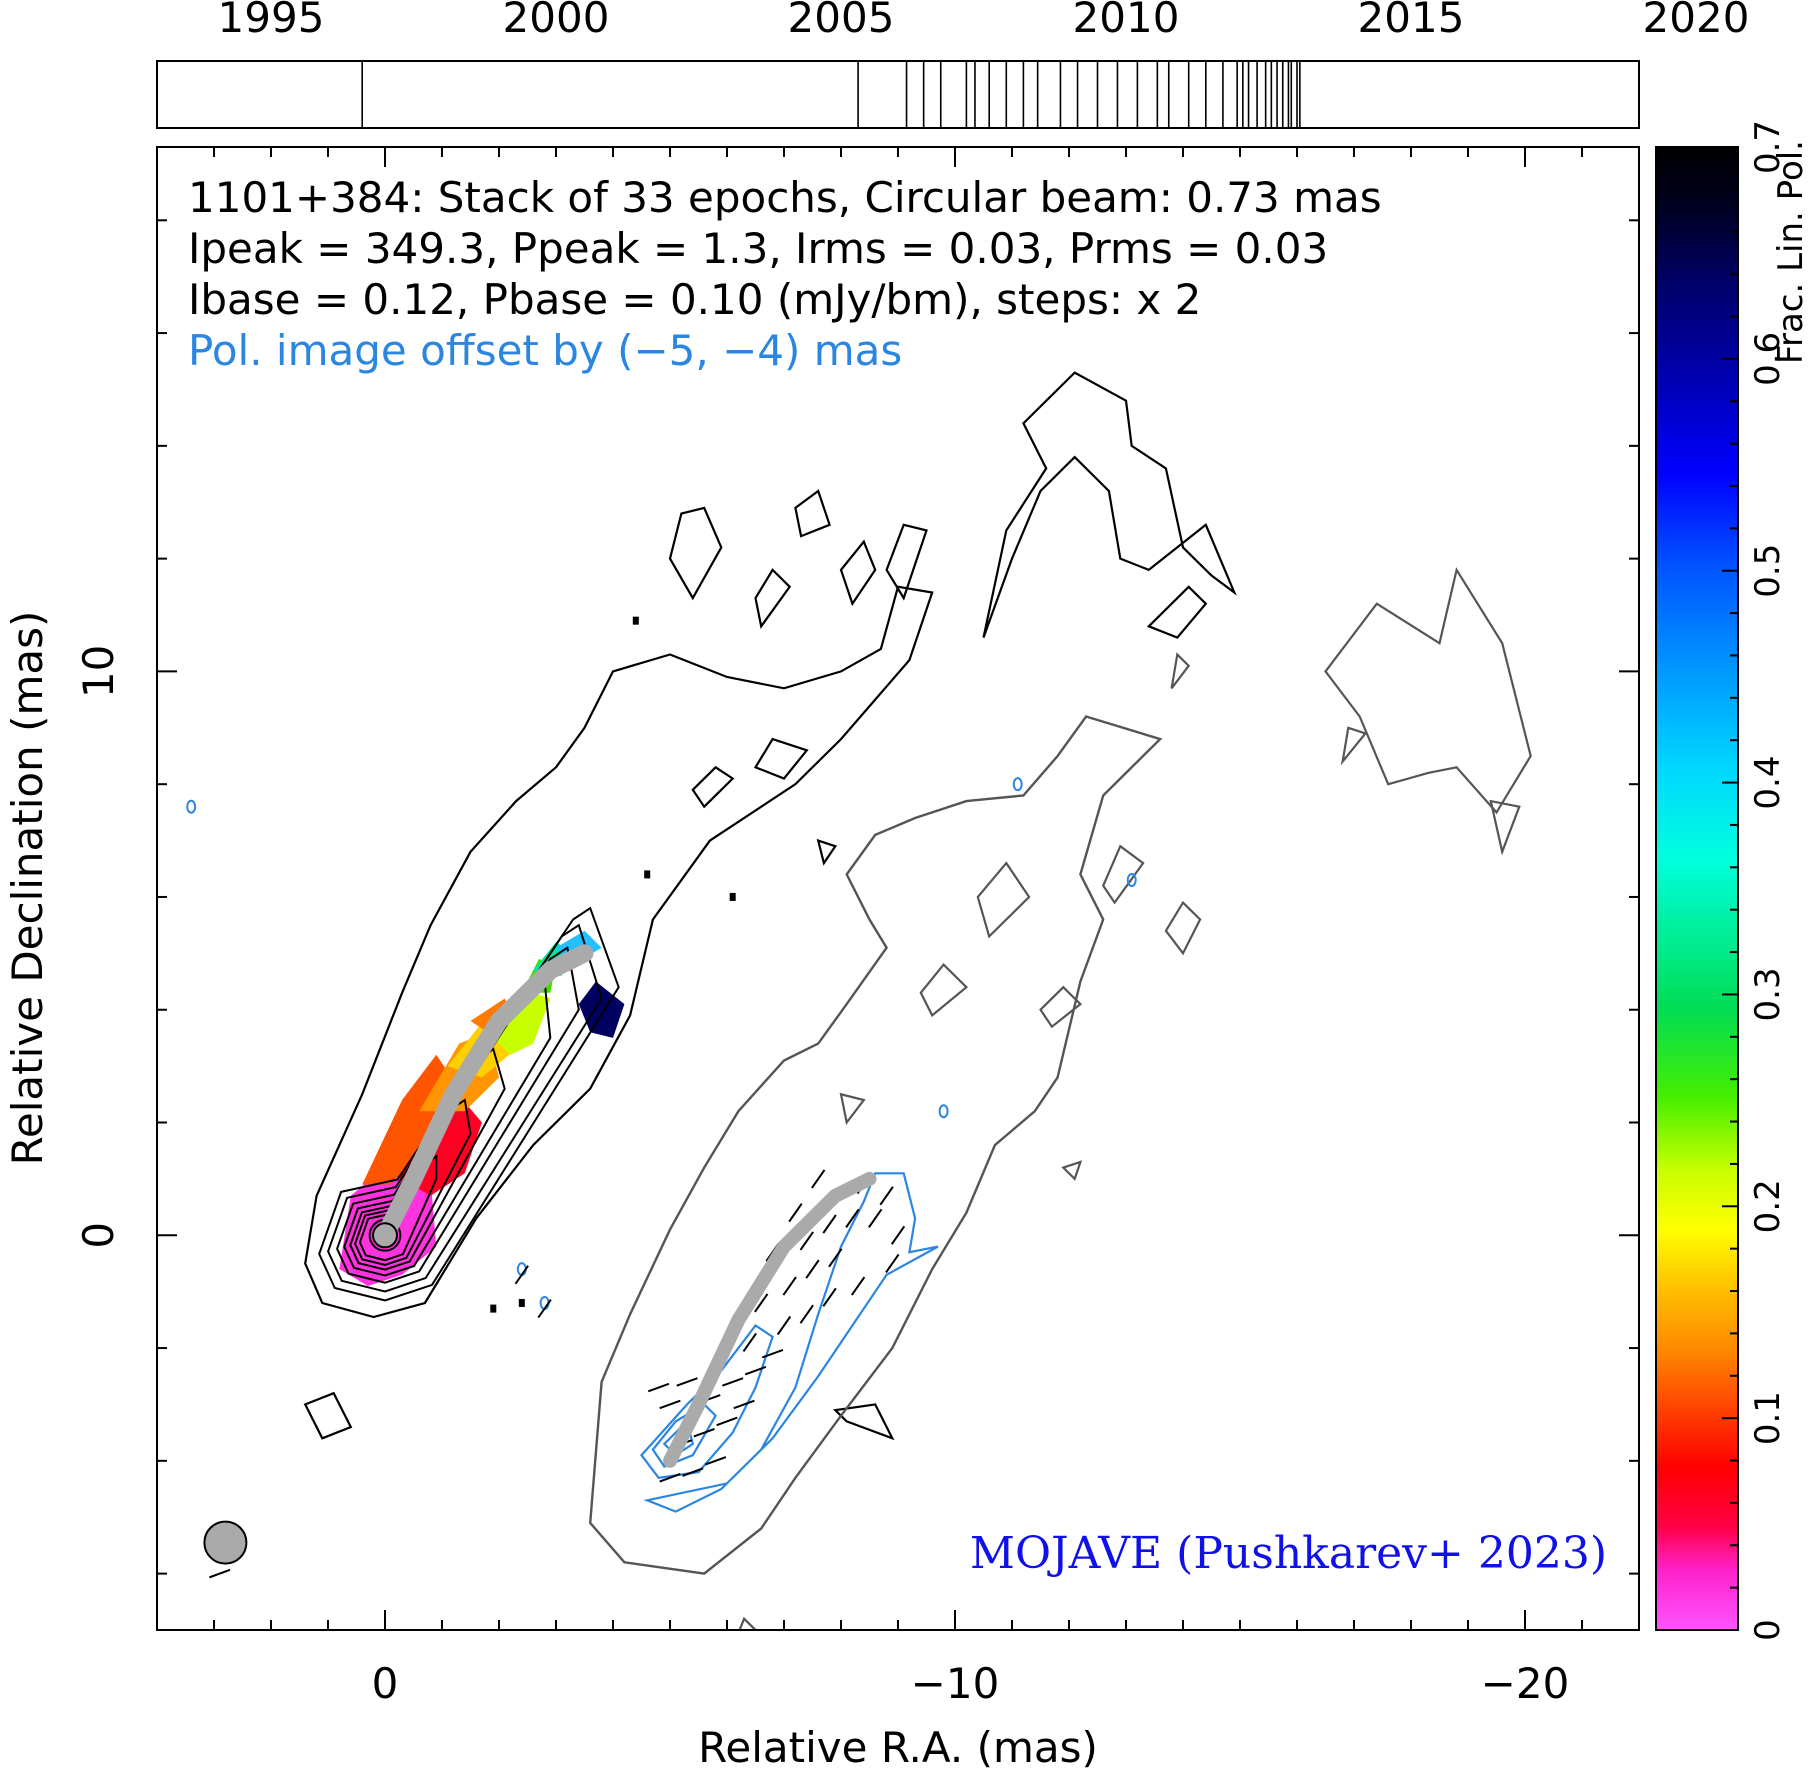  What do you see at coordinates (1696, 21) in the screenshot?
I see `timeline-year-label: 2020` at bounding box center [1696, 21].